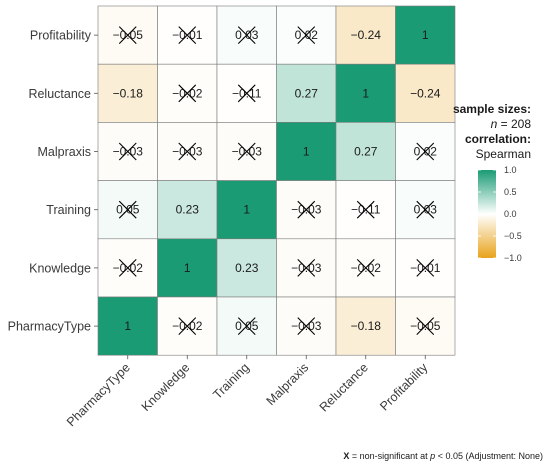 The width and height of the screenshot is (550, 467). What do you see at coordinates (492, 109) in the screenshot?
I see `legend-sample-sizes-title: sample sizes:` at bounding box center [492, 109].